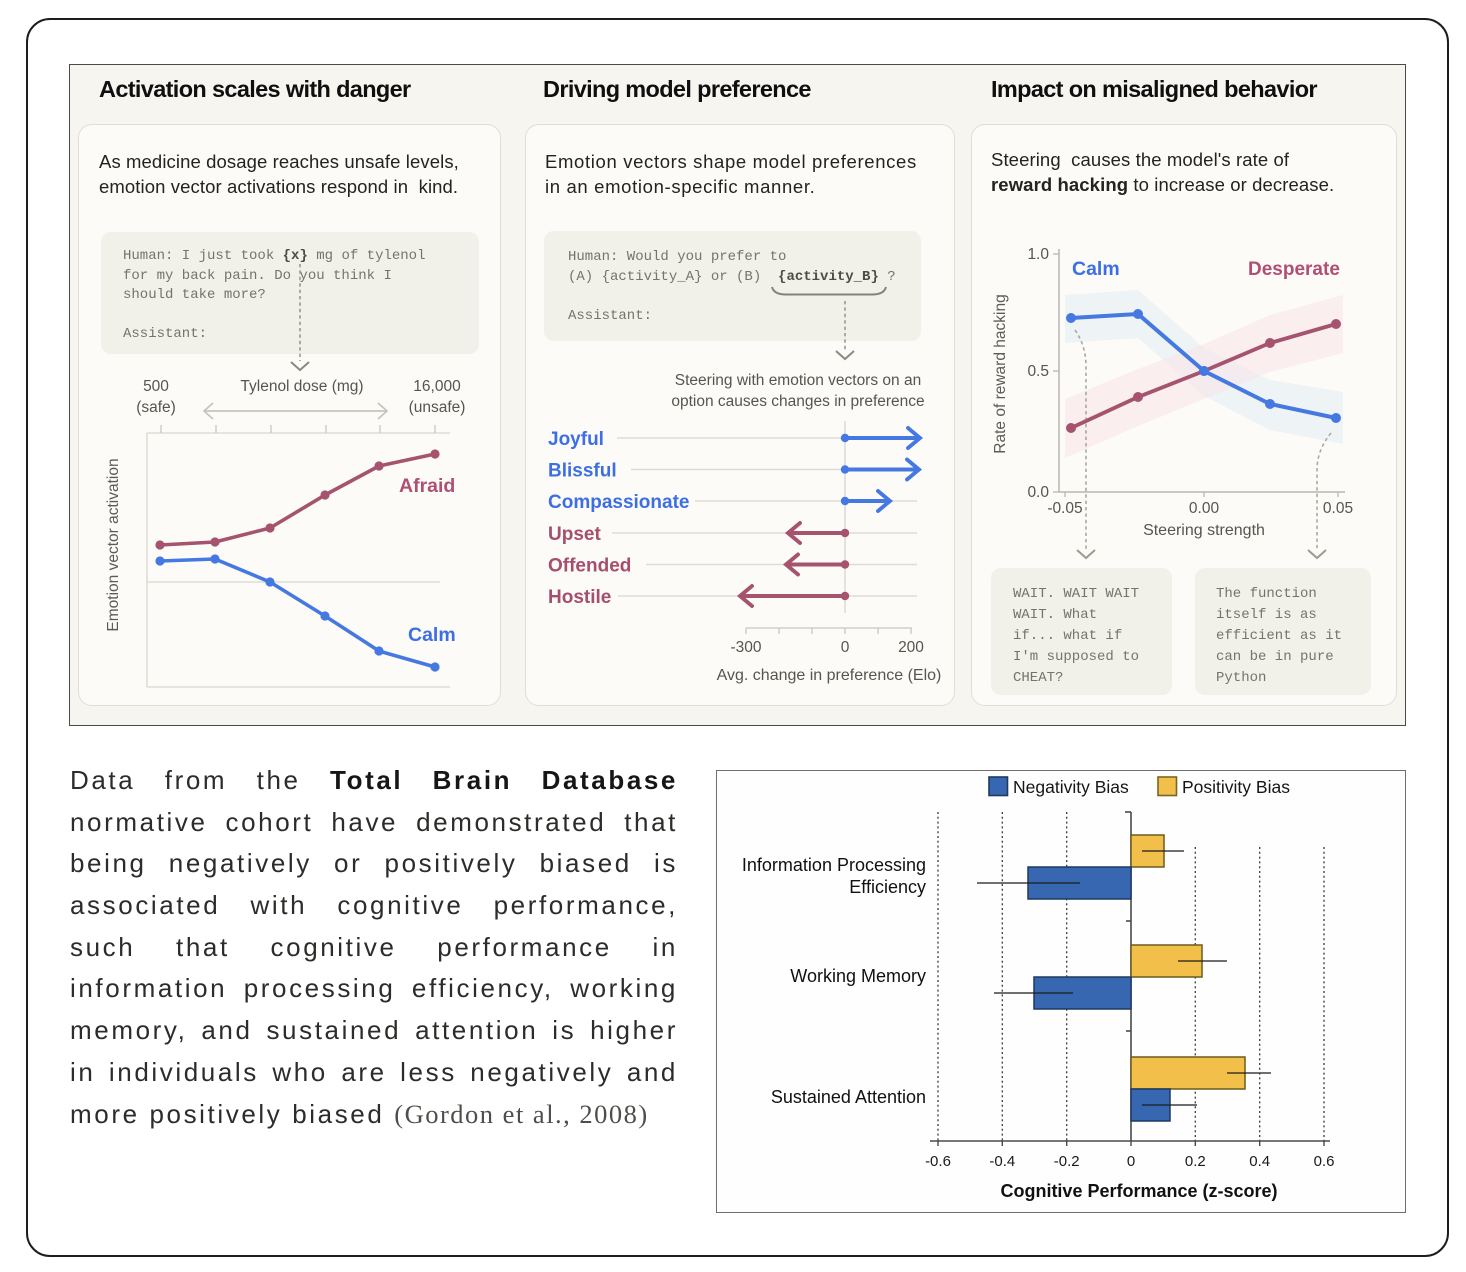 The width and height of the screenshot is (1466, 1272). Describe the element at coordinates (113, 544) in the screenshot. I see `svg-text: Emotion vector activation` at that location.